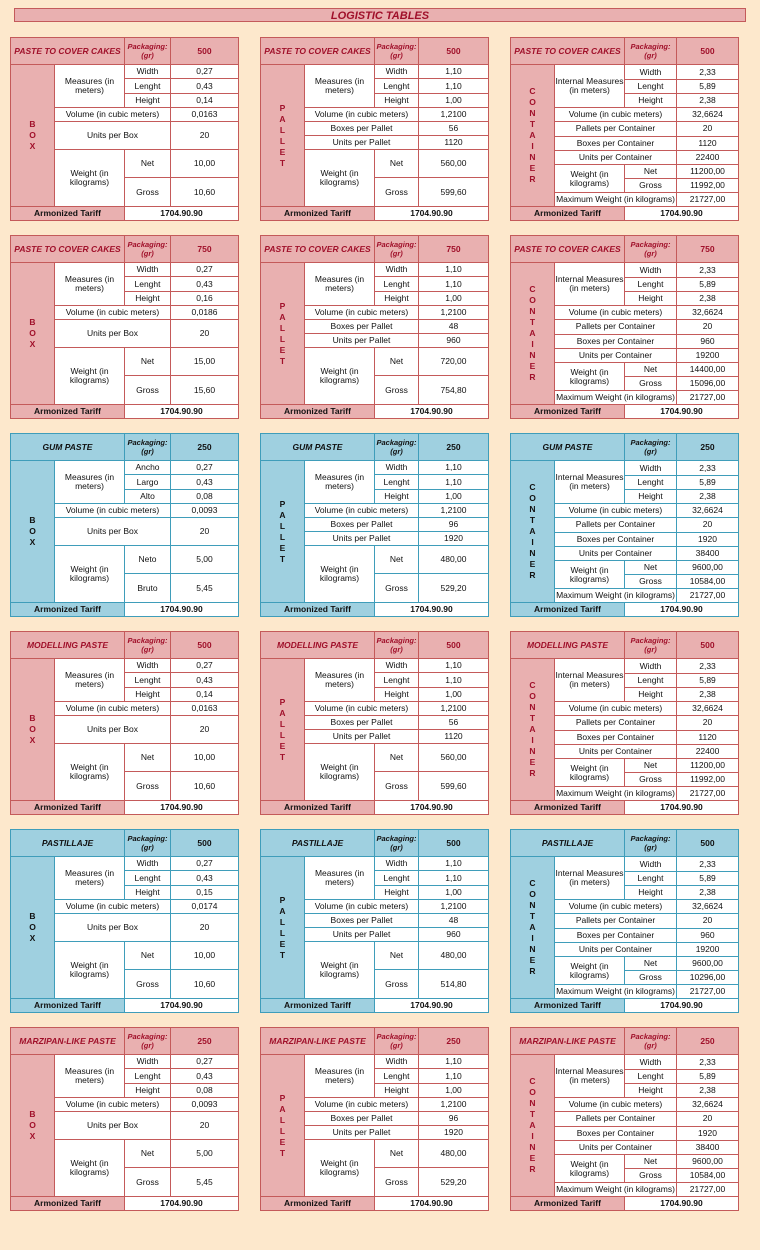  Describe the element at coordinates (67, 249) in the screenshot. I see `product-name: PASTE TO COVER CAKES` at that location.